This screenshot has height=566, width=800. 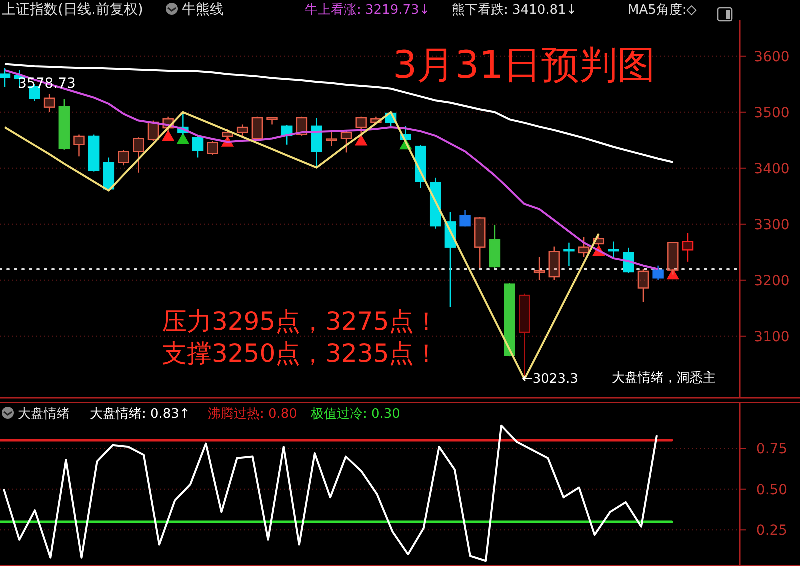 I want to click on y-tick-label: 3500, so click(x=772, y=113).